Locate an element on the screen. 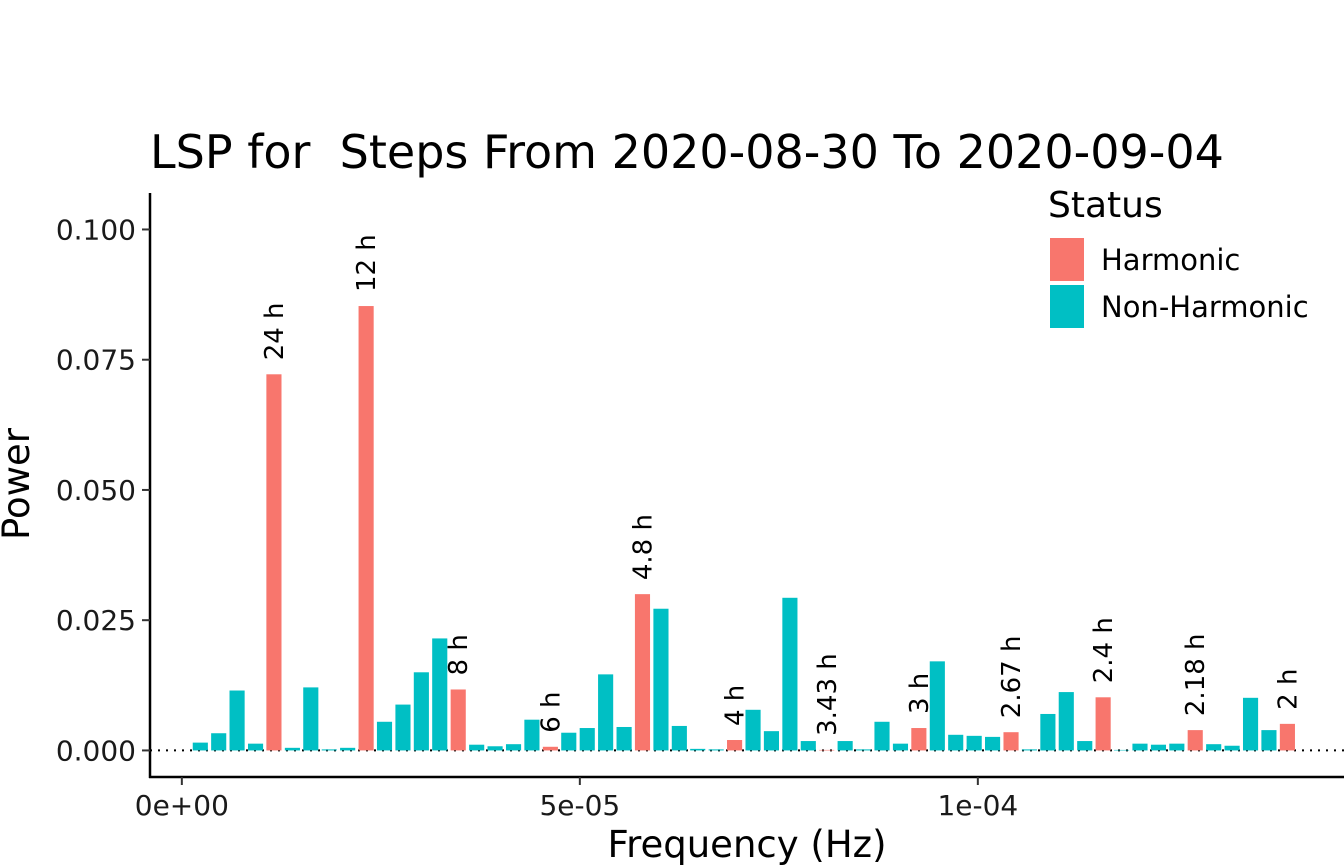  bar-label: 12 h is located at coordinates (367, 263).